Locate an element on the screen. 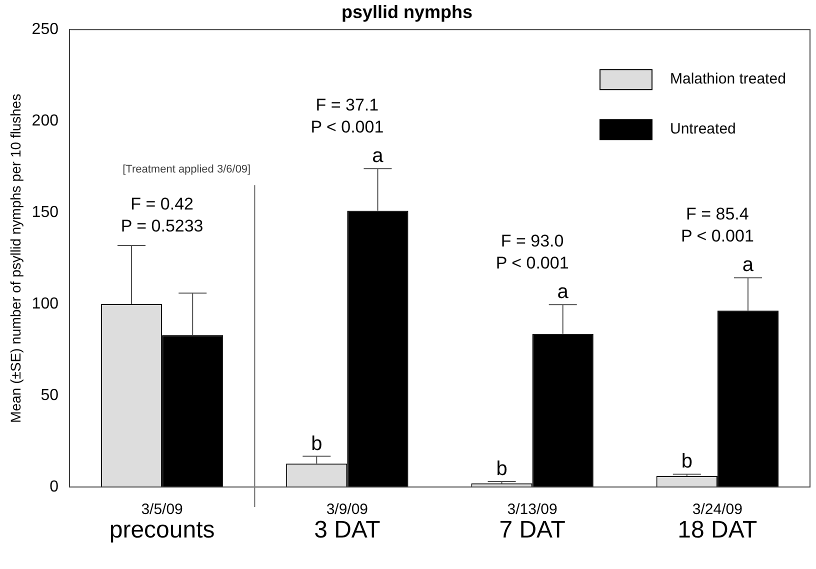 The height and width of the screenshot is (569, 816). annotation: F = 85.4 P < 0.001 is located at coordinates (717, 225).